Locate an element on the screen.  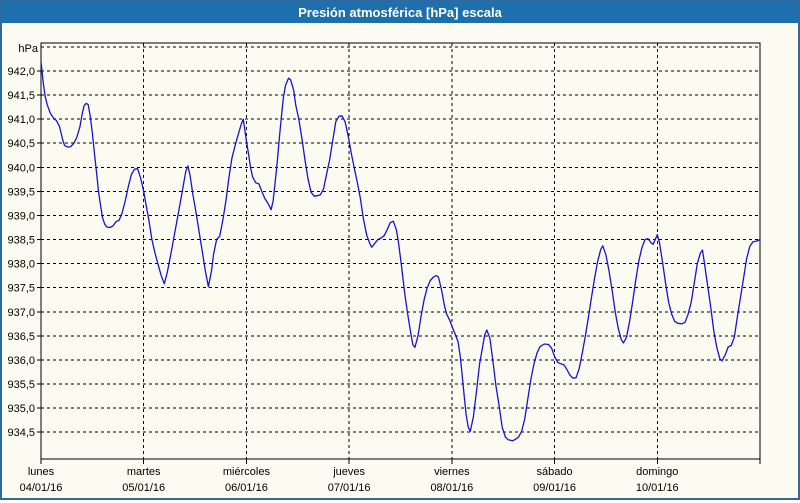
x-axis-day-label: viernes is located at coordinates (452, 472).